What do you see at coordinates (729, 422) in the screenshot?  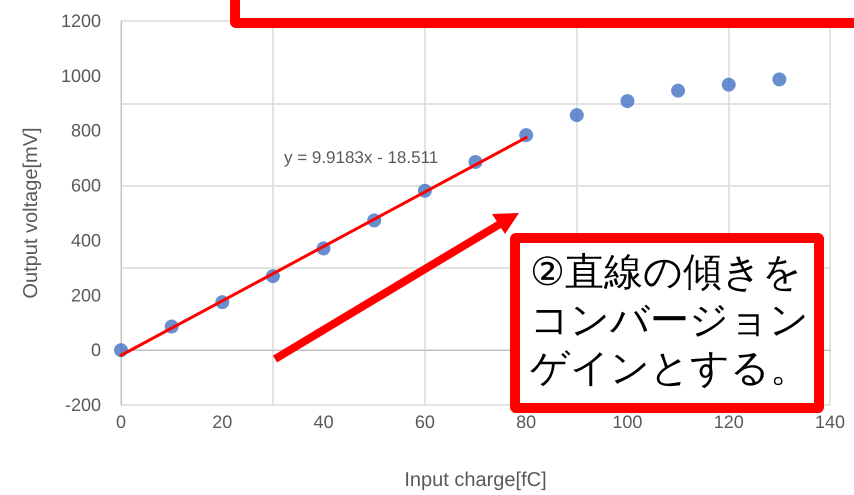 I see `x-tick-label: 120` at bounding box center [729, 422].